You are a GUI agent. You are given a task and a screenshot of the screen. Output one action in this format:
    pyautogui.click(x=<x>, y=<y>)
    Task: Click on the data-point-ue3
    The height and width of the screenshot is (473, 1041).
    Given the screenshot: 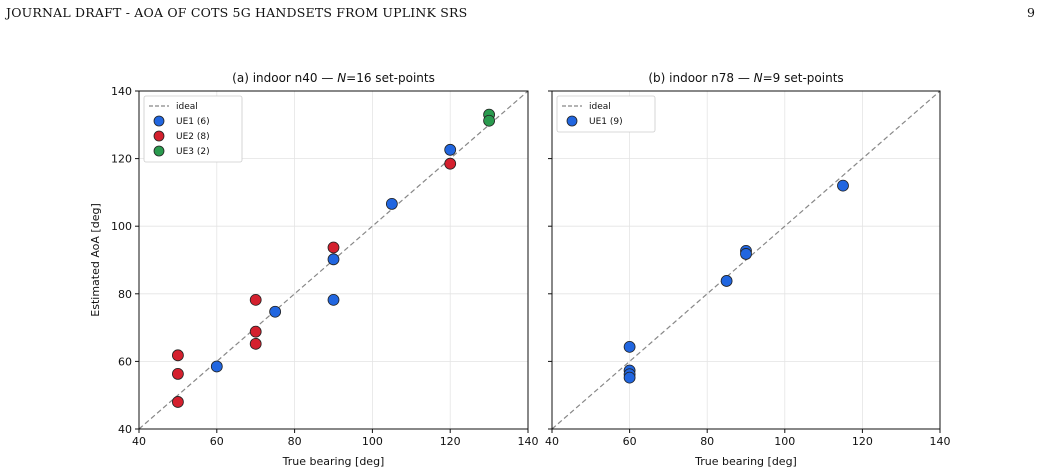 What is the action you would take?
    pyautogui.click(x=489, y=120)
    